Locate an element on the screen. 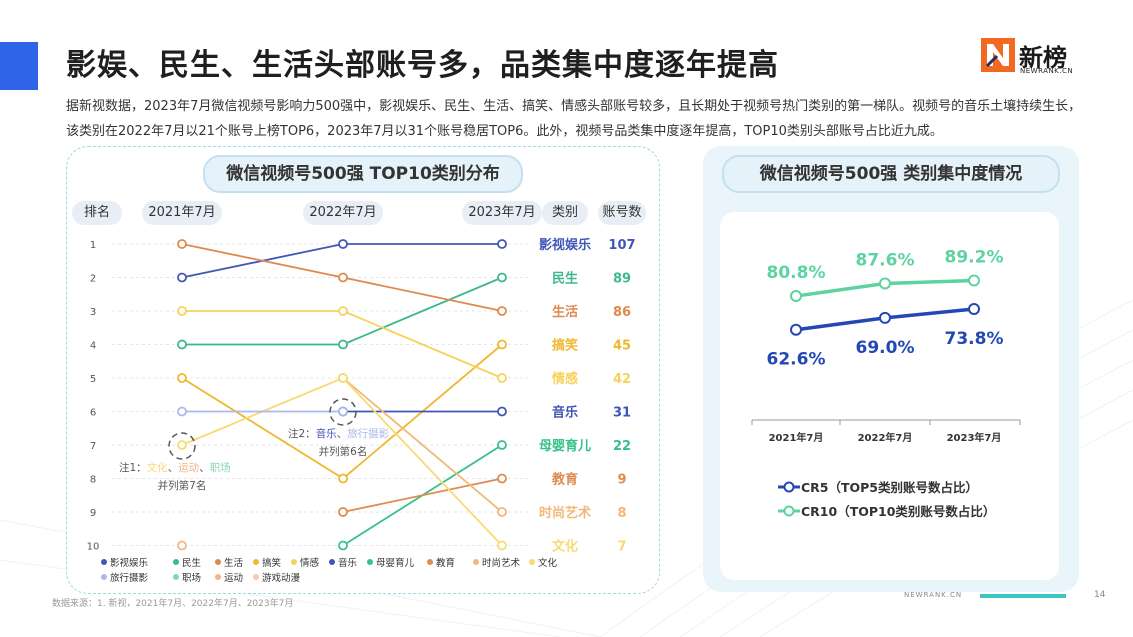  category-count-生活: 86 is located at coordinates (622, 312).